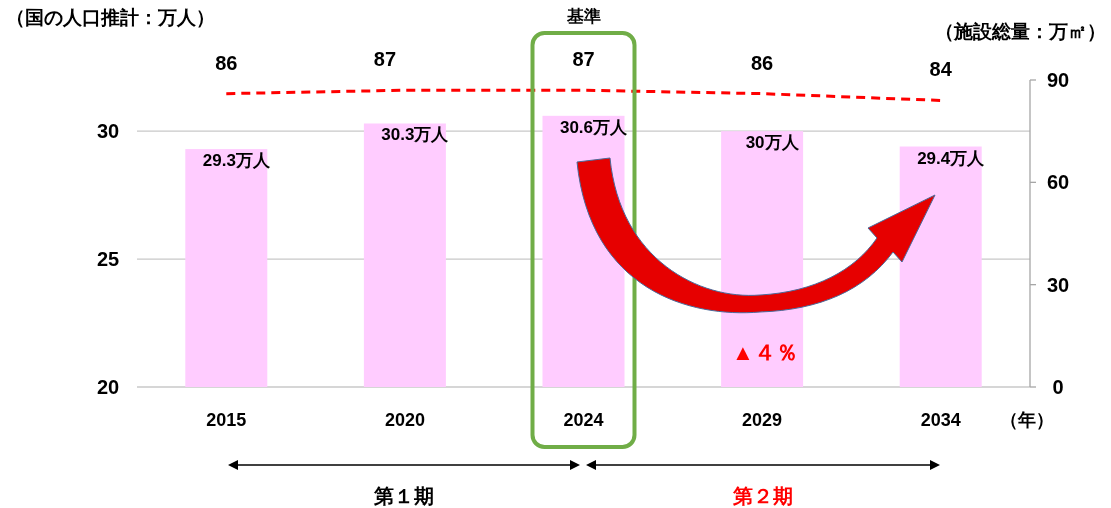 The width and height of the screenshot is (1111, 508). I want to click on data-label: 84, so click(941, 69).